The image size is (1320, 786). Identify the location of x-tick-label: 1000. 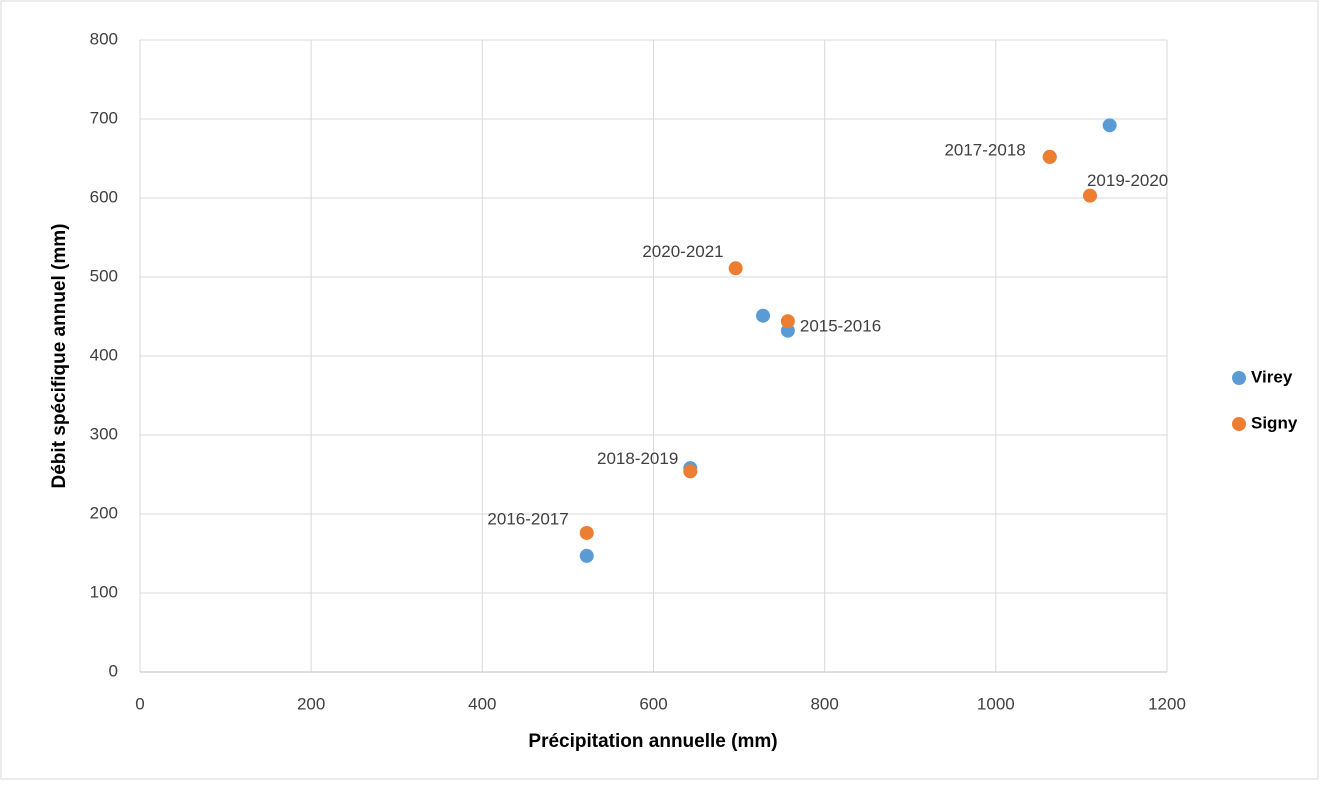
(996, 703).